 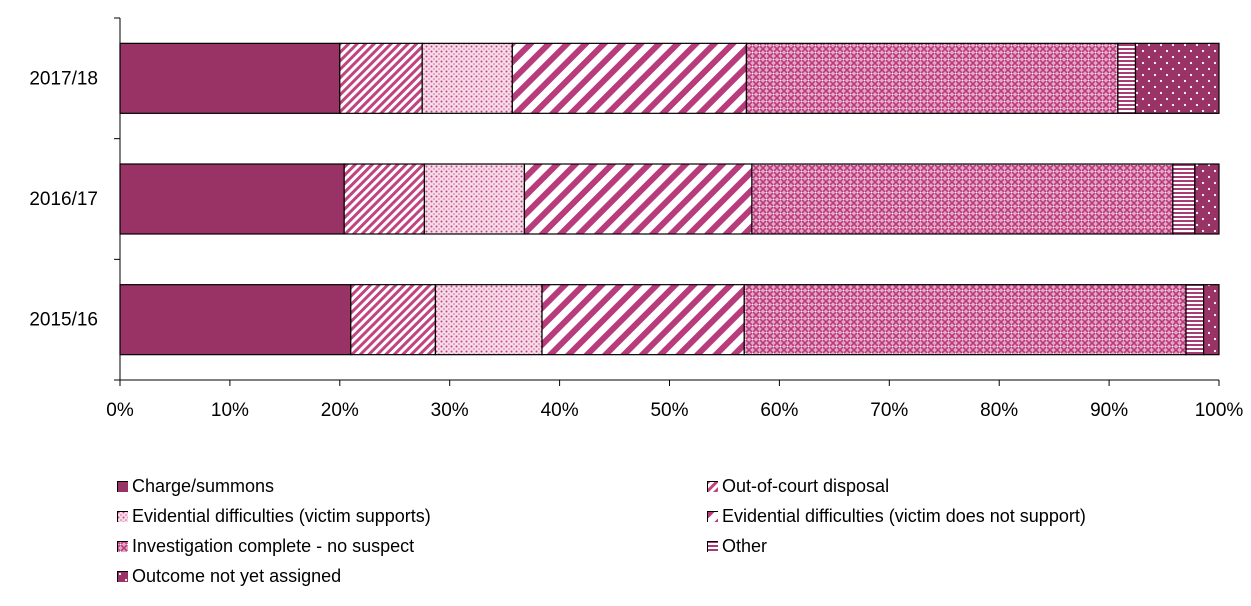 What do you see at coordinates (230, 410) in the screenshot?
I see `x-tick-label: 10%` at bounding box center [230, 410].